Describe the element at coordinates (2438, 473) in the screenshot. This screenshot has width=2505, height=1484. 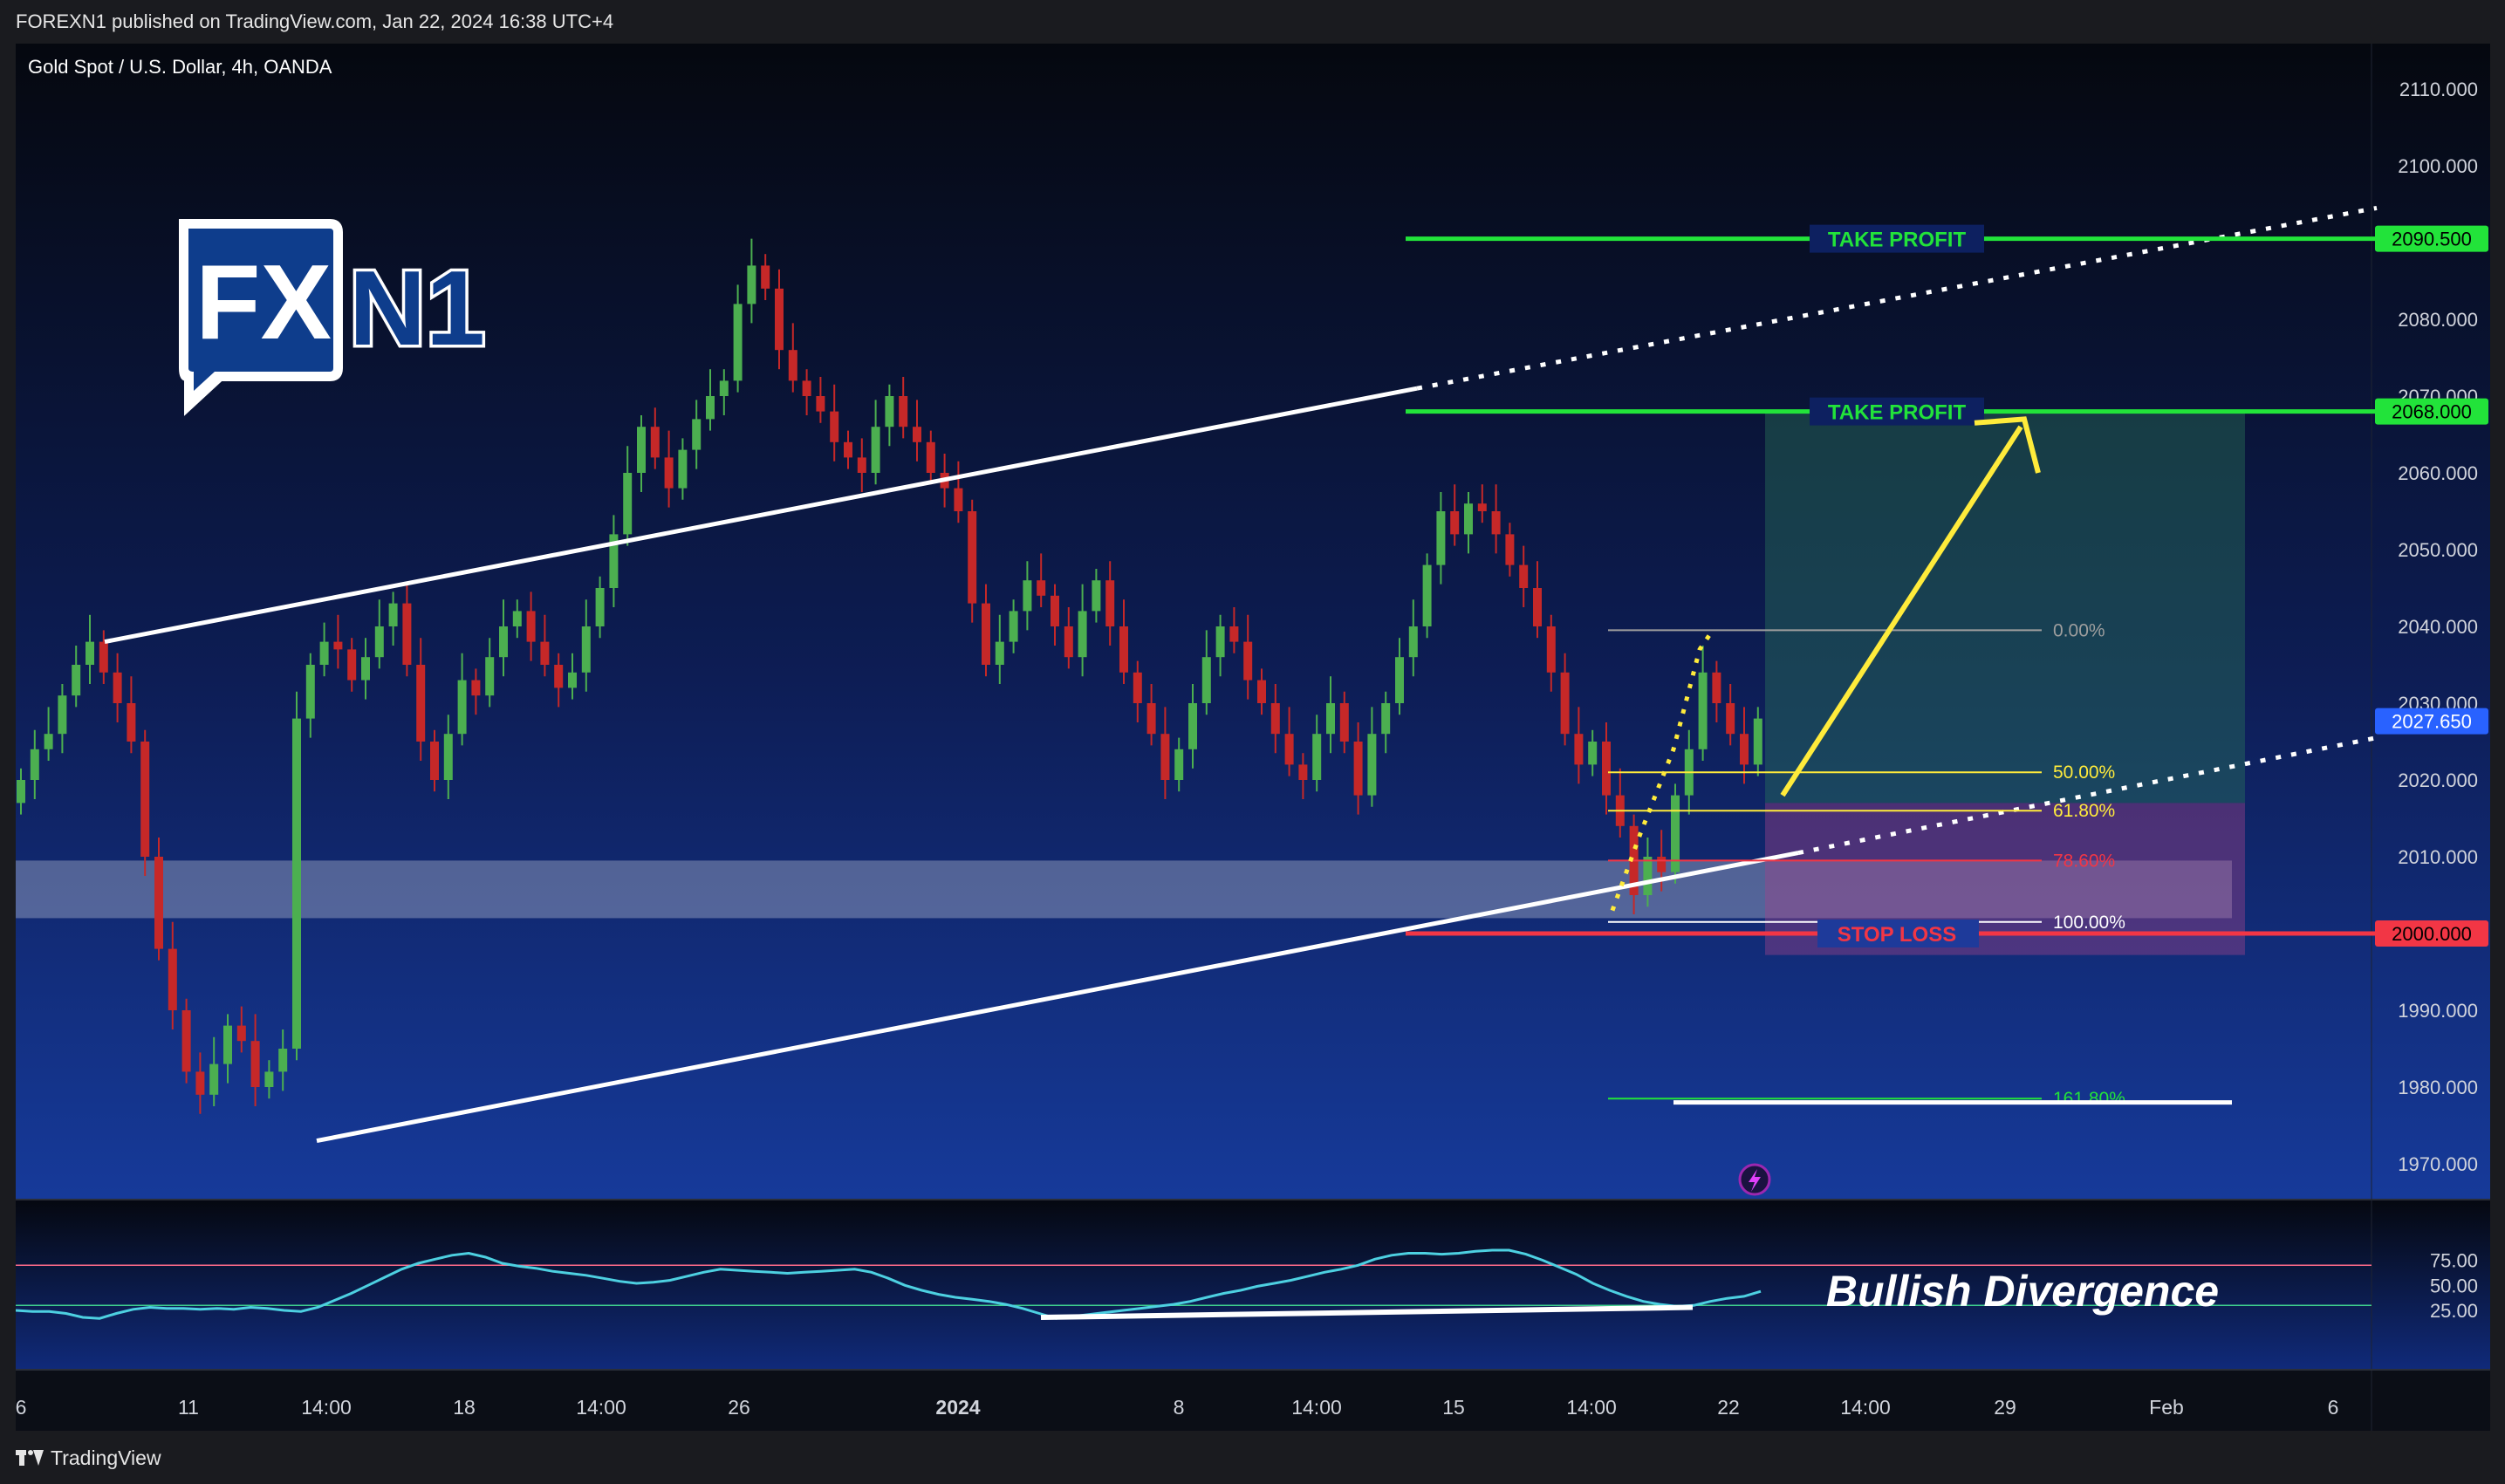
I see `price-tick-label: 2060.000` at that location.